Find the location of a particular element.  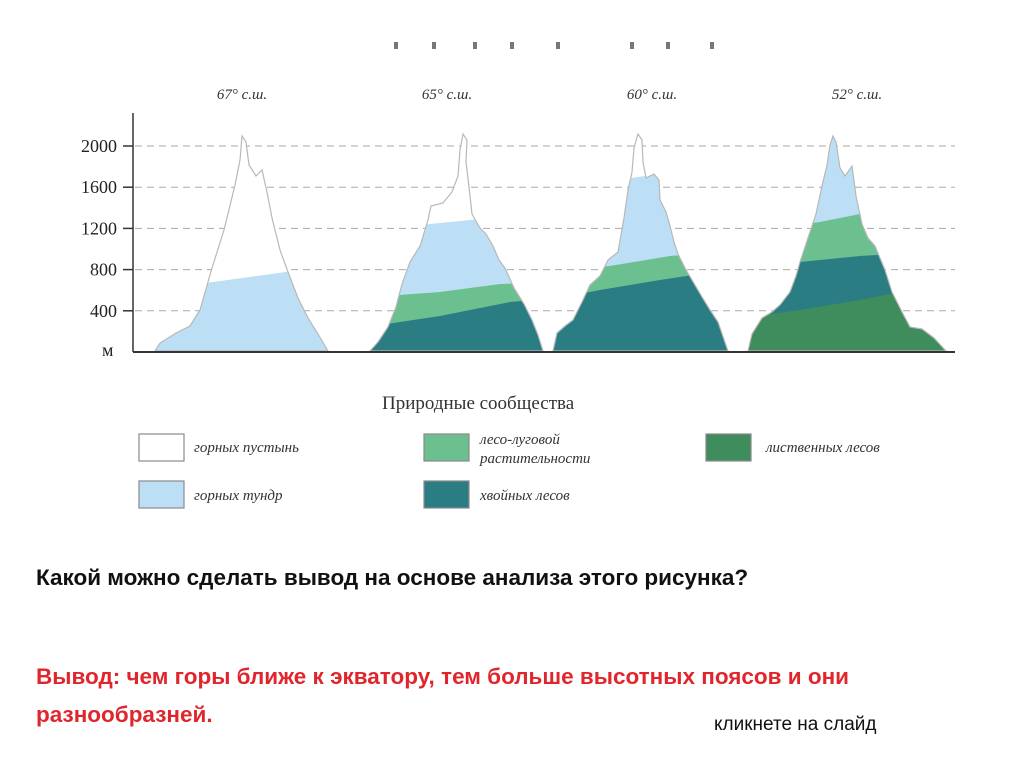

y-tick-label: 400 is located at coordinates (103, 311).